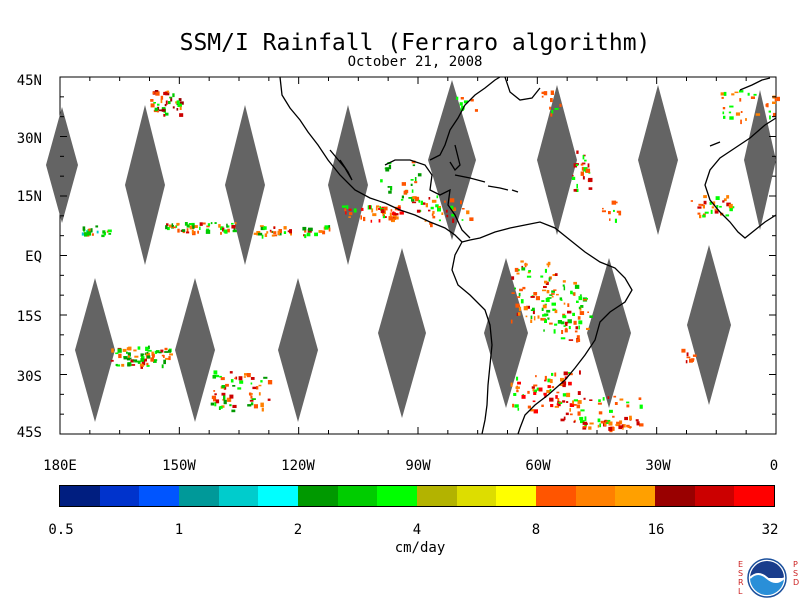  What do you see at coordinates (609, 333) in the screenshot?
I see `swath-gap` at bounding box center [609, 333].